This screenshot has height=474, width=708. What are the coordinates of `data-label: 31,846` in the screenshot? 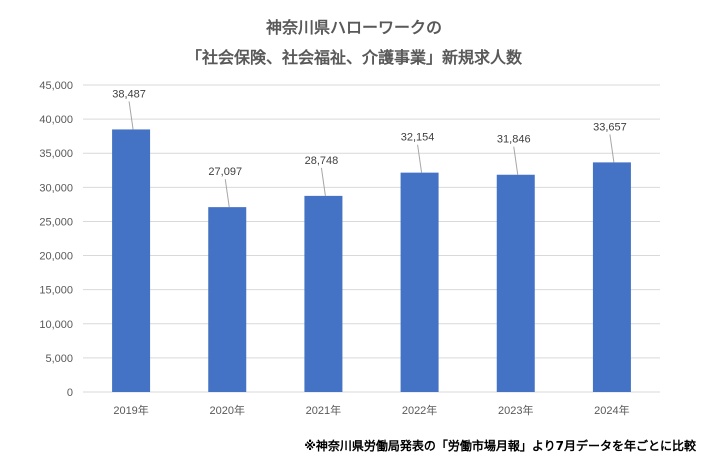 It's located at (514, 140).